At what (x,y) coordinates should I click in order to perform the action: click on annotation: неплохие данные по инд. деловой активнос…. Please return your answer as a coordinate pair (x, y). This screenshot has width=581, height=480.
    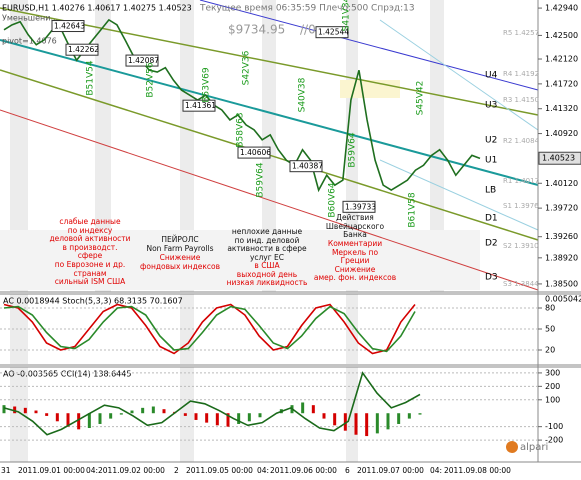
    Looking at the image, I should click on (267, 244).